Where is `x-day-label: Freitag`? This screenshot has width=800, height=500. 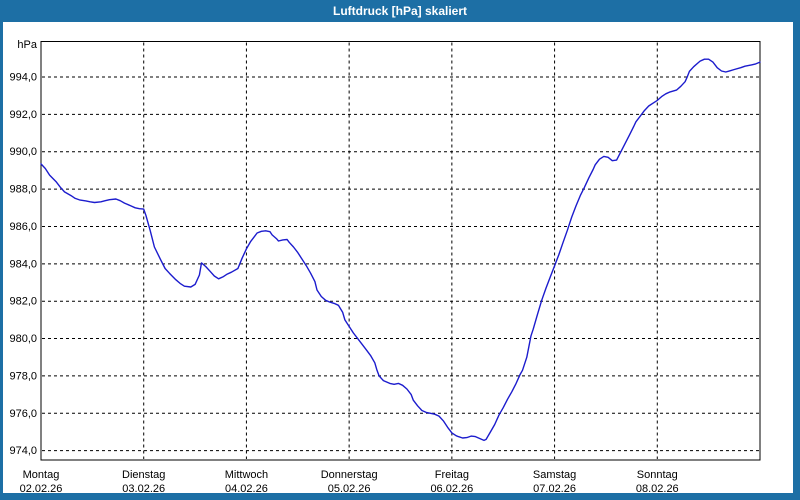 x-day-label: Freitag is located at coordinates (452, 475).